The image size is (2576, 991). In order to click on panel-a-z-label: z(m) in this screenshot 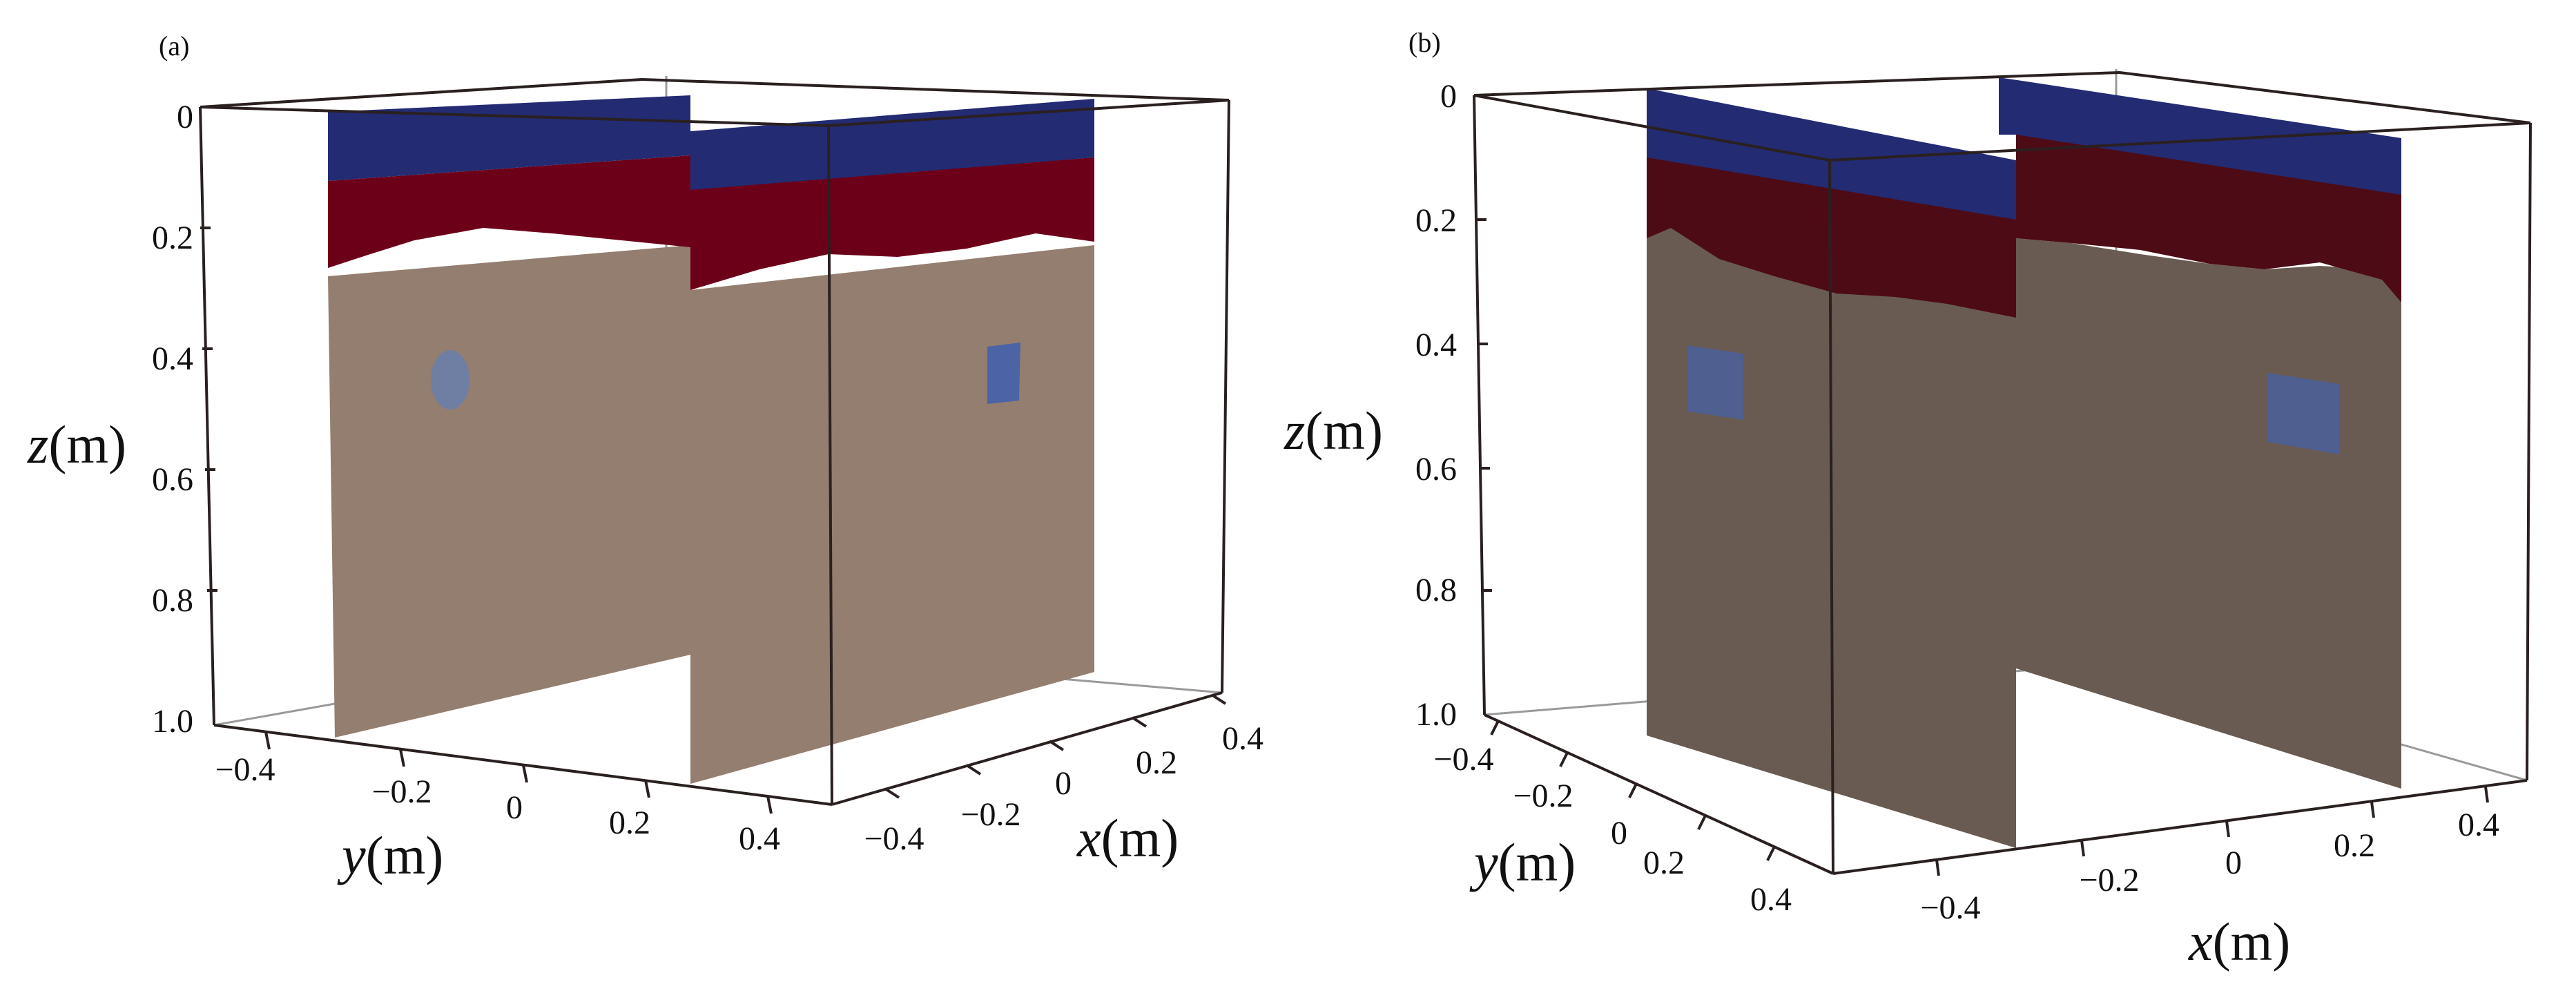, I will do `click(76, 444)`.